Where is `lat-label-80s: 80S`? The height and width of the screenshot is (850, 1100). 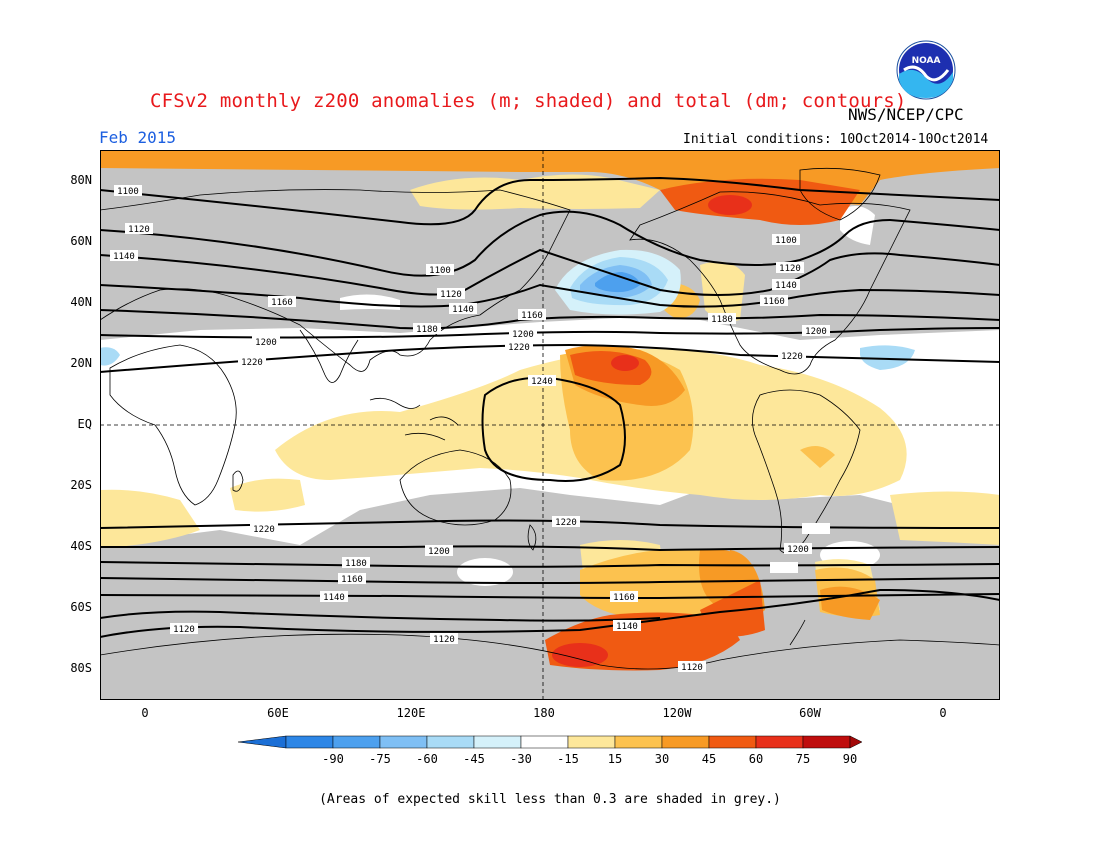 lat-label-80s: 80S is located at coordinates (81, 668).